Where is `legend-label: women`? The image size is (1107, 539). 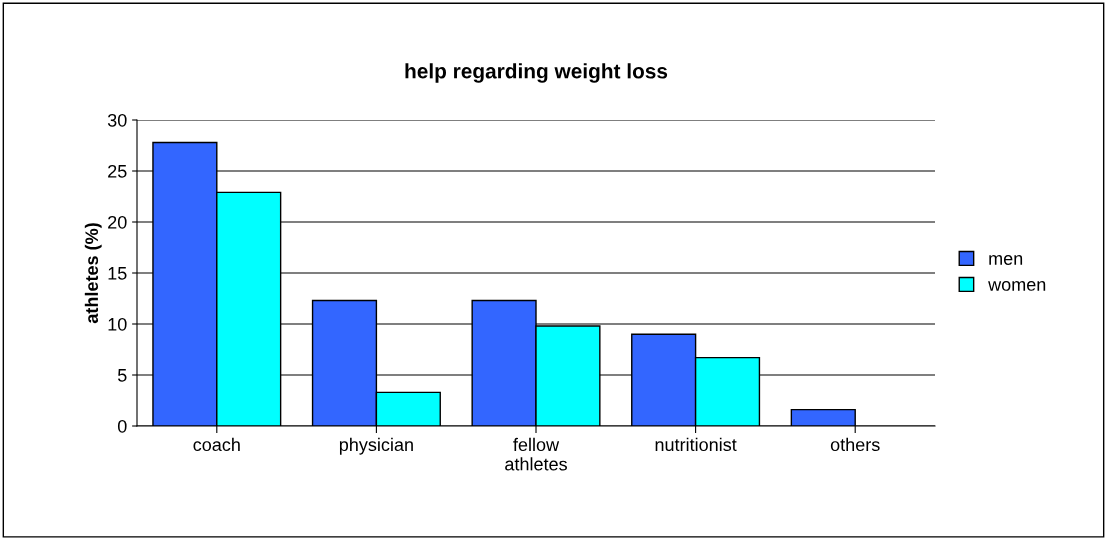
legend-label: women is located at coordinates (1017, 285).